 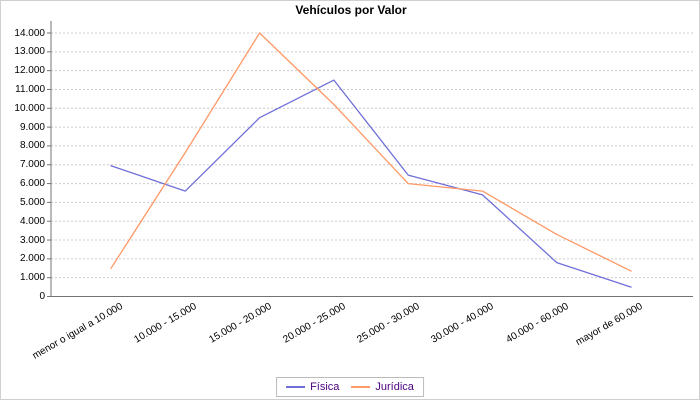 What do you see at coordinates (42, 296) in the screenshot?
I see `y-tick-label: 0` at bounding box center [42, 296].